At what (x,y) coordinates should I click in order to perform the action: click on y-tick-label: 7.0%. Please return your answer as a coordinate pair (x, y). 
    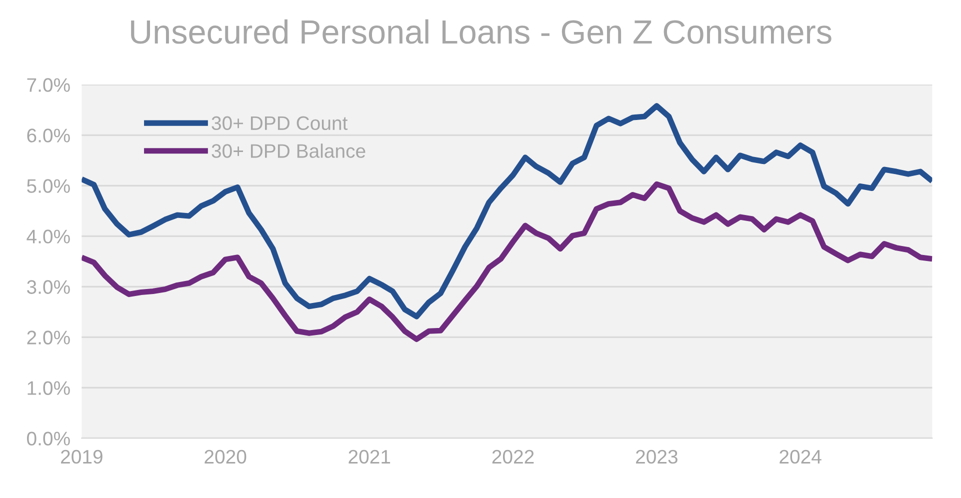
    Looking at the image, I should click on (48, 85).